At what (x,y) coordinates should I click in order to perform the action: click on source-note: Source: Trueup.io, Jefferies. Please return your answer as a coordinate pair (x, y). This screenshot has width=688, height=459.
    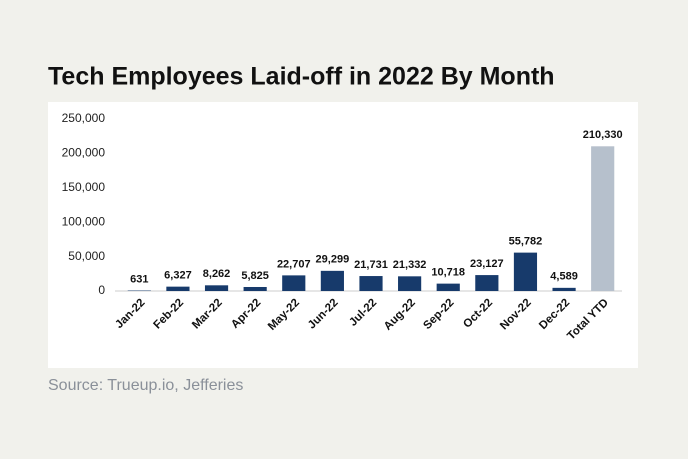
    Looking at the image, I should click on (145, 385).